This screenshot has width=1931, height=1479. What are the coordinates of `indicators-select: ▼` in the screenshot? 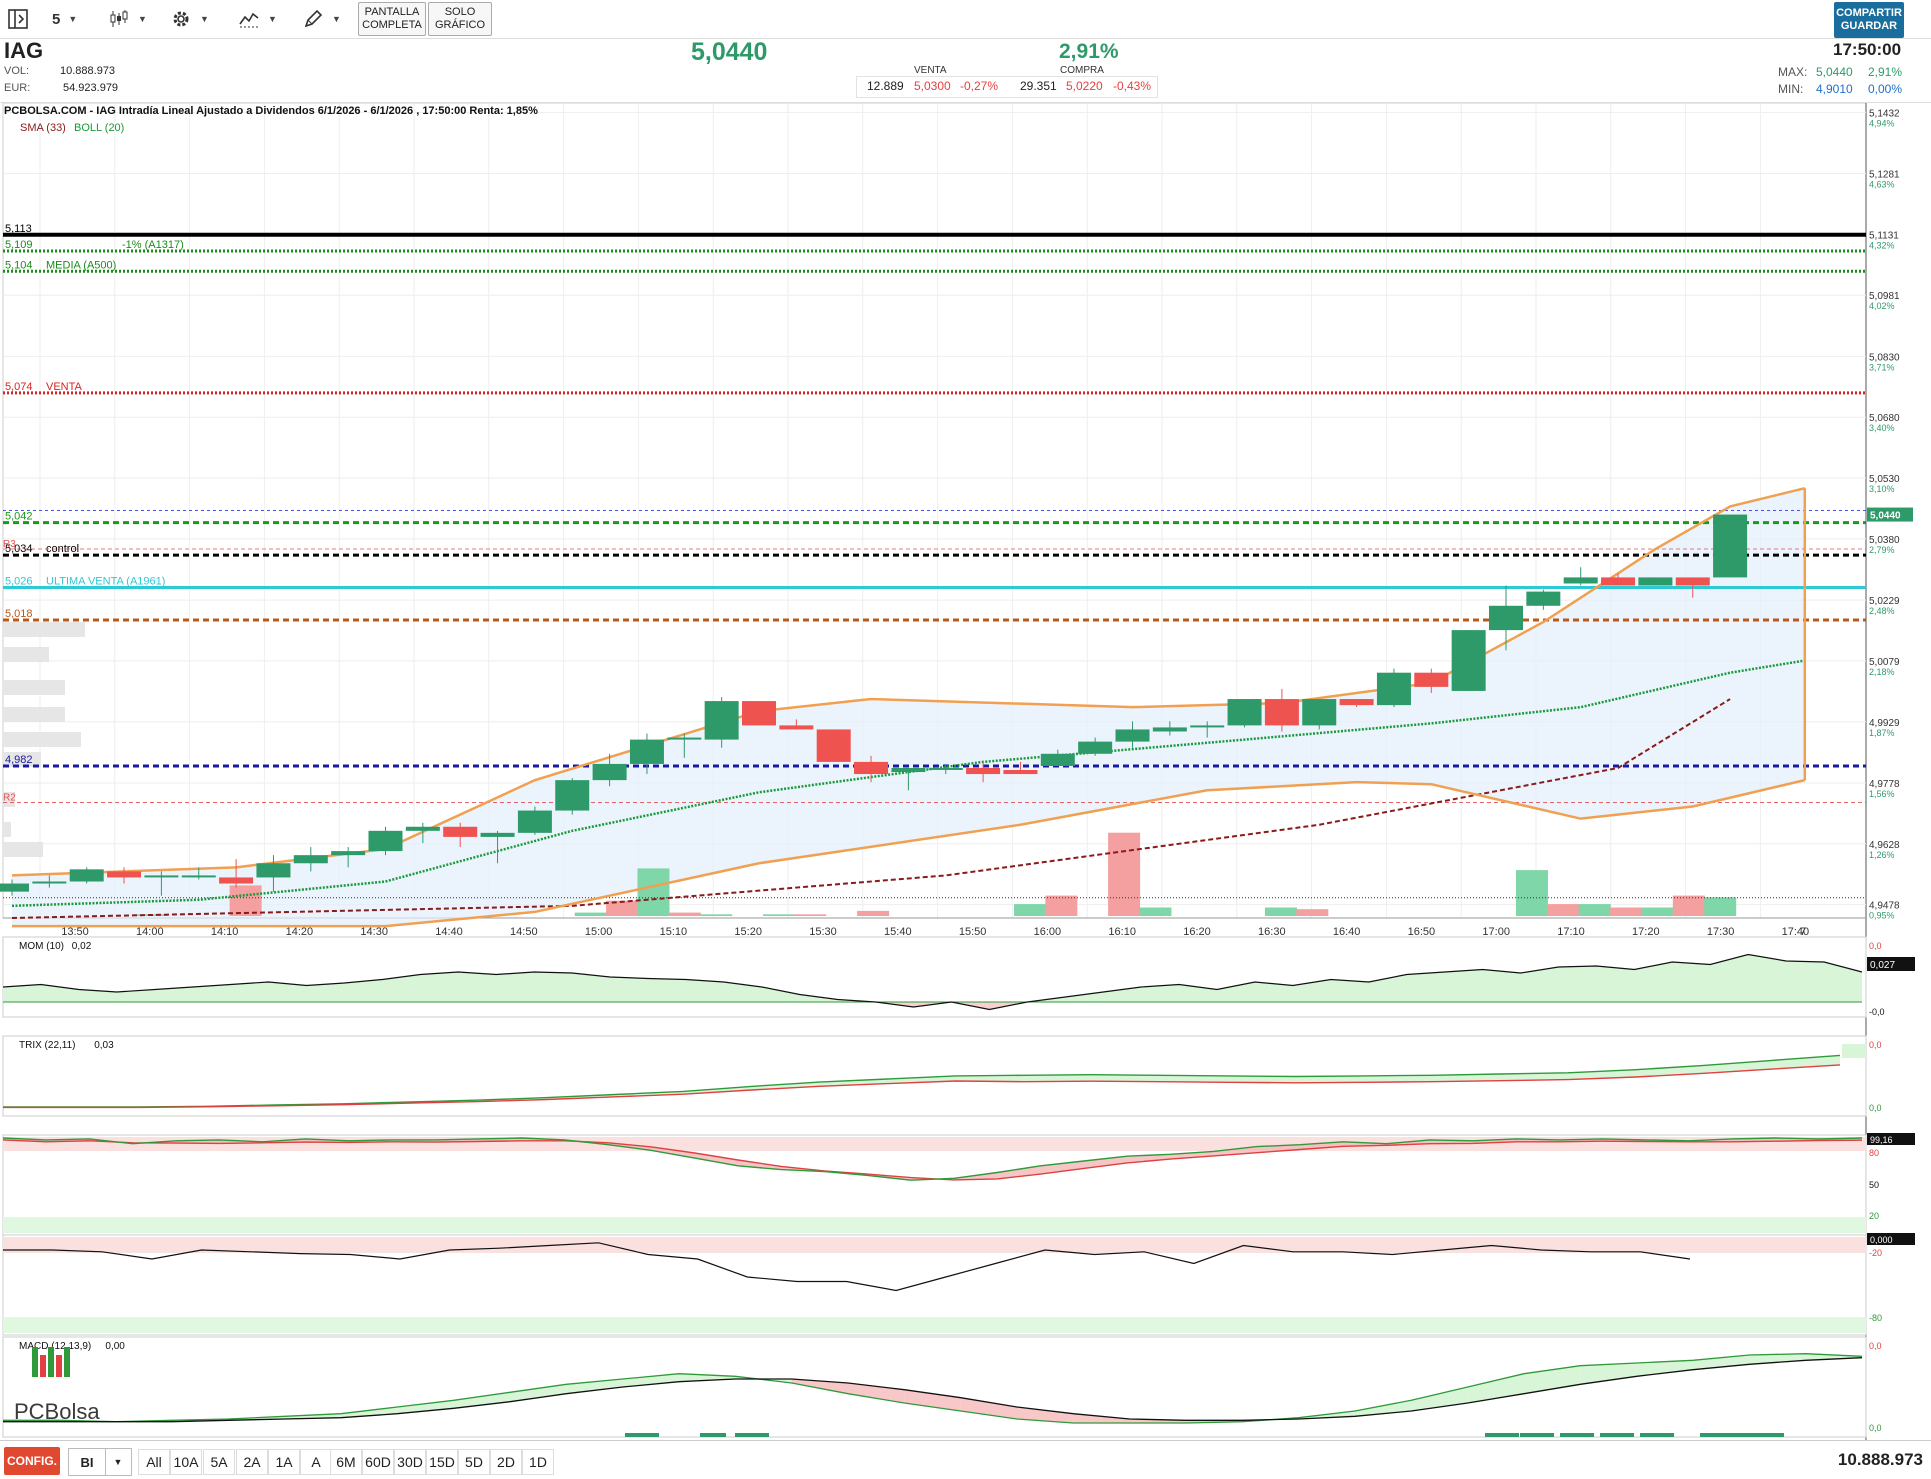 It's located at (257, 19).